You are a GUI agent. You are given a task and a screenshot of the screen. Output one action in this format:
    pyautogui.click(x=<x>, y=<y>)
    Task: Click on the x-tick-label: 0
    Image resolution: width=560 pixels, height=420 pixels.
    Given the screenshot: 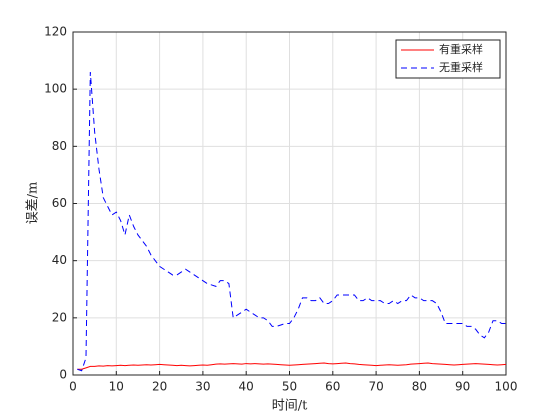 What is the action you would take?
    pyautogui.click(x=73, y=387)
    